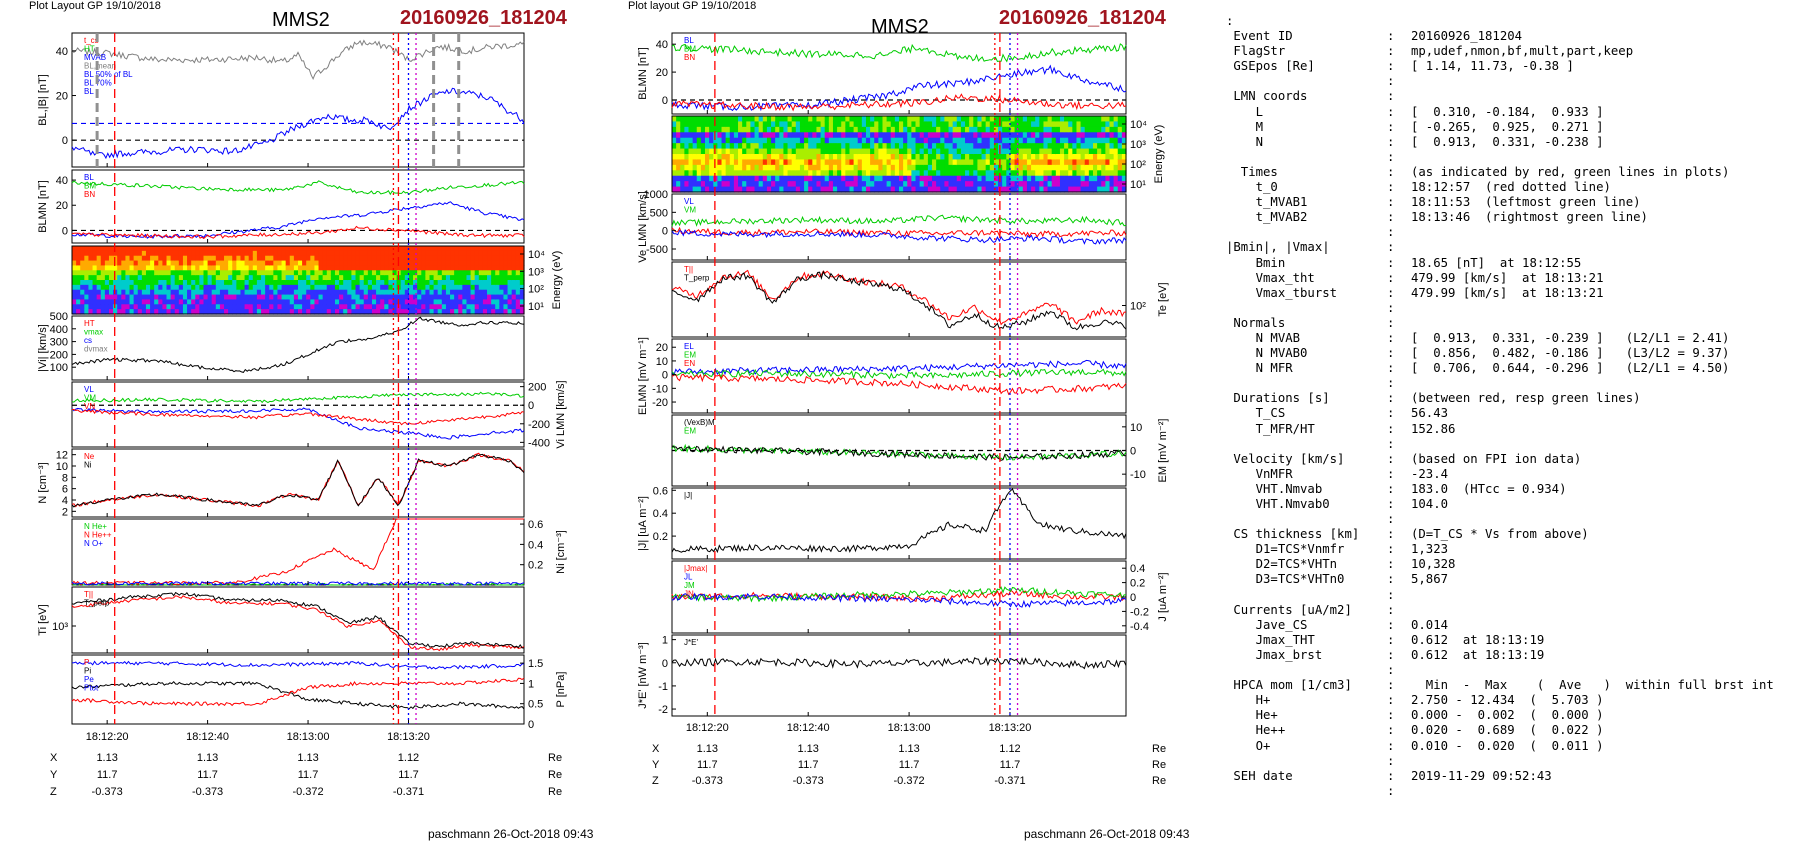 The width and height of the screenshot is (1804, 841). Describe the element at coordinates (537, 388) in the screenshot. I see `y-tick-label: 200` at that location.